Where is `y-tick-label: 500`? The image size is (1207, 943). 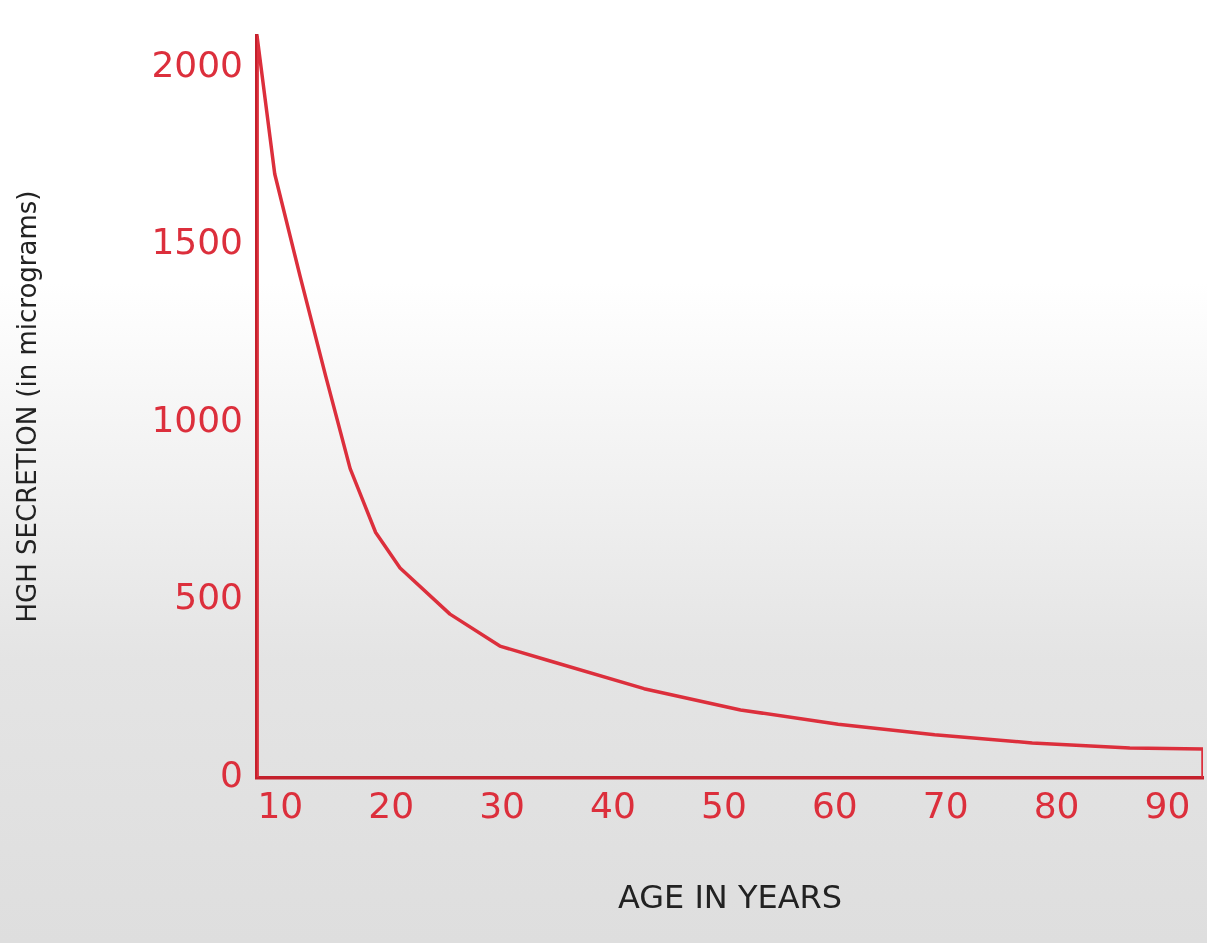
y-tick-label: 500 is located at coordinates (208, 597).